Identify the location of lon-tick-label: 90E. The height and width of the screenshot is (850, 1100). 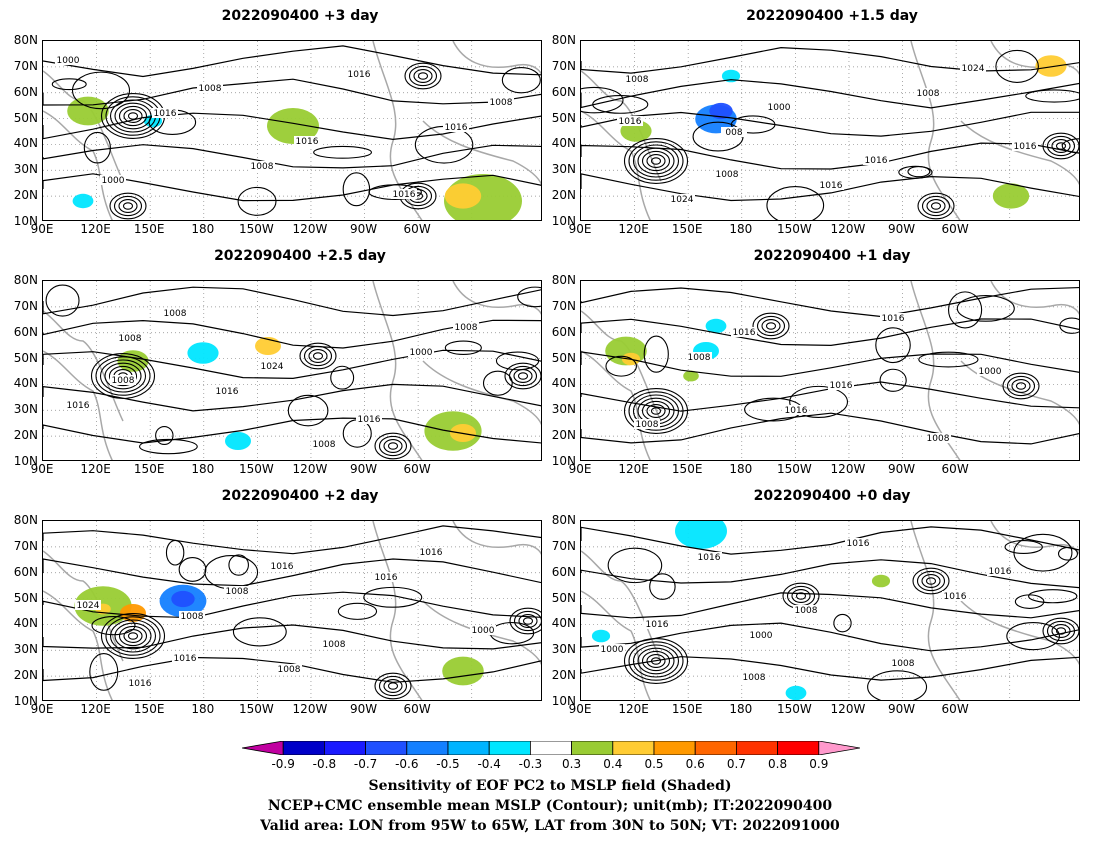
(580, 229).